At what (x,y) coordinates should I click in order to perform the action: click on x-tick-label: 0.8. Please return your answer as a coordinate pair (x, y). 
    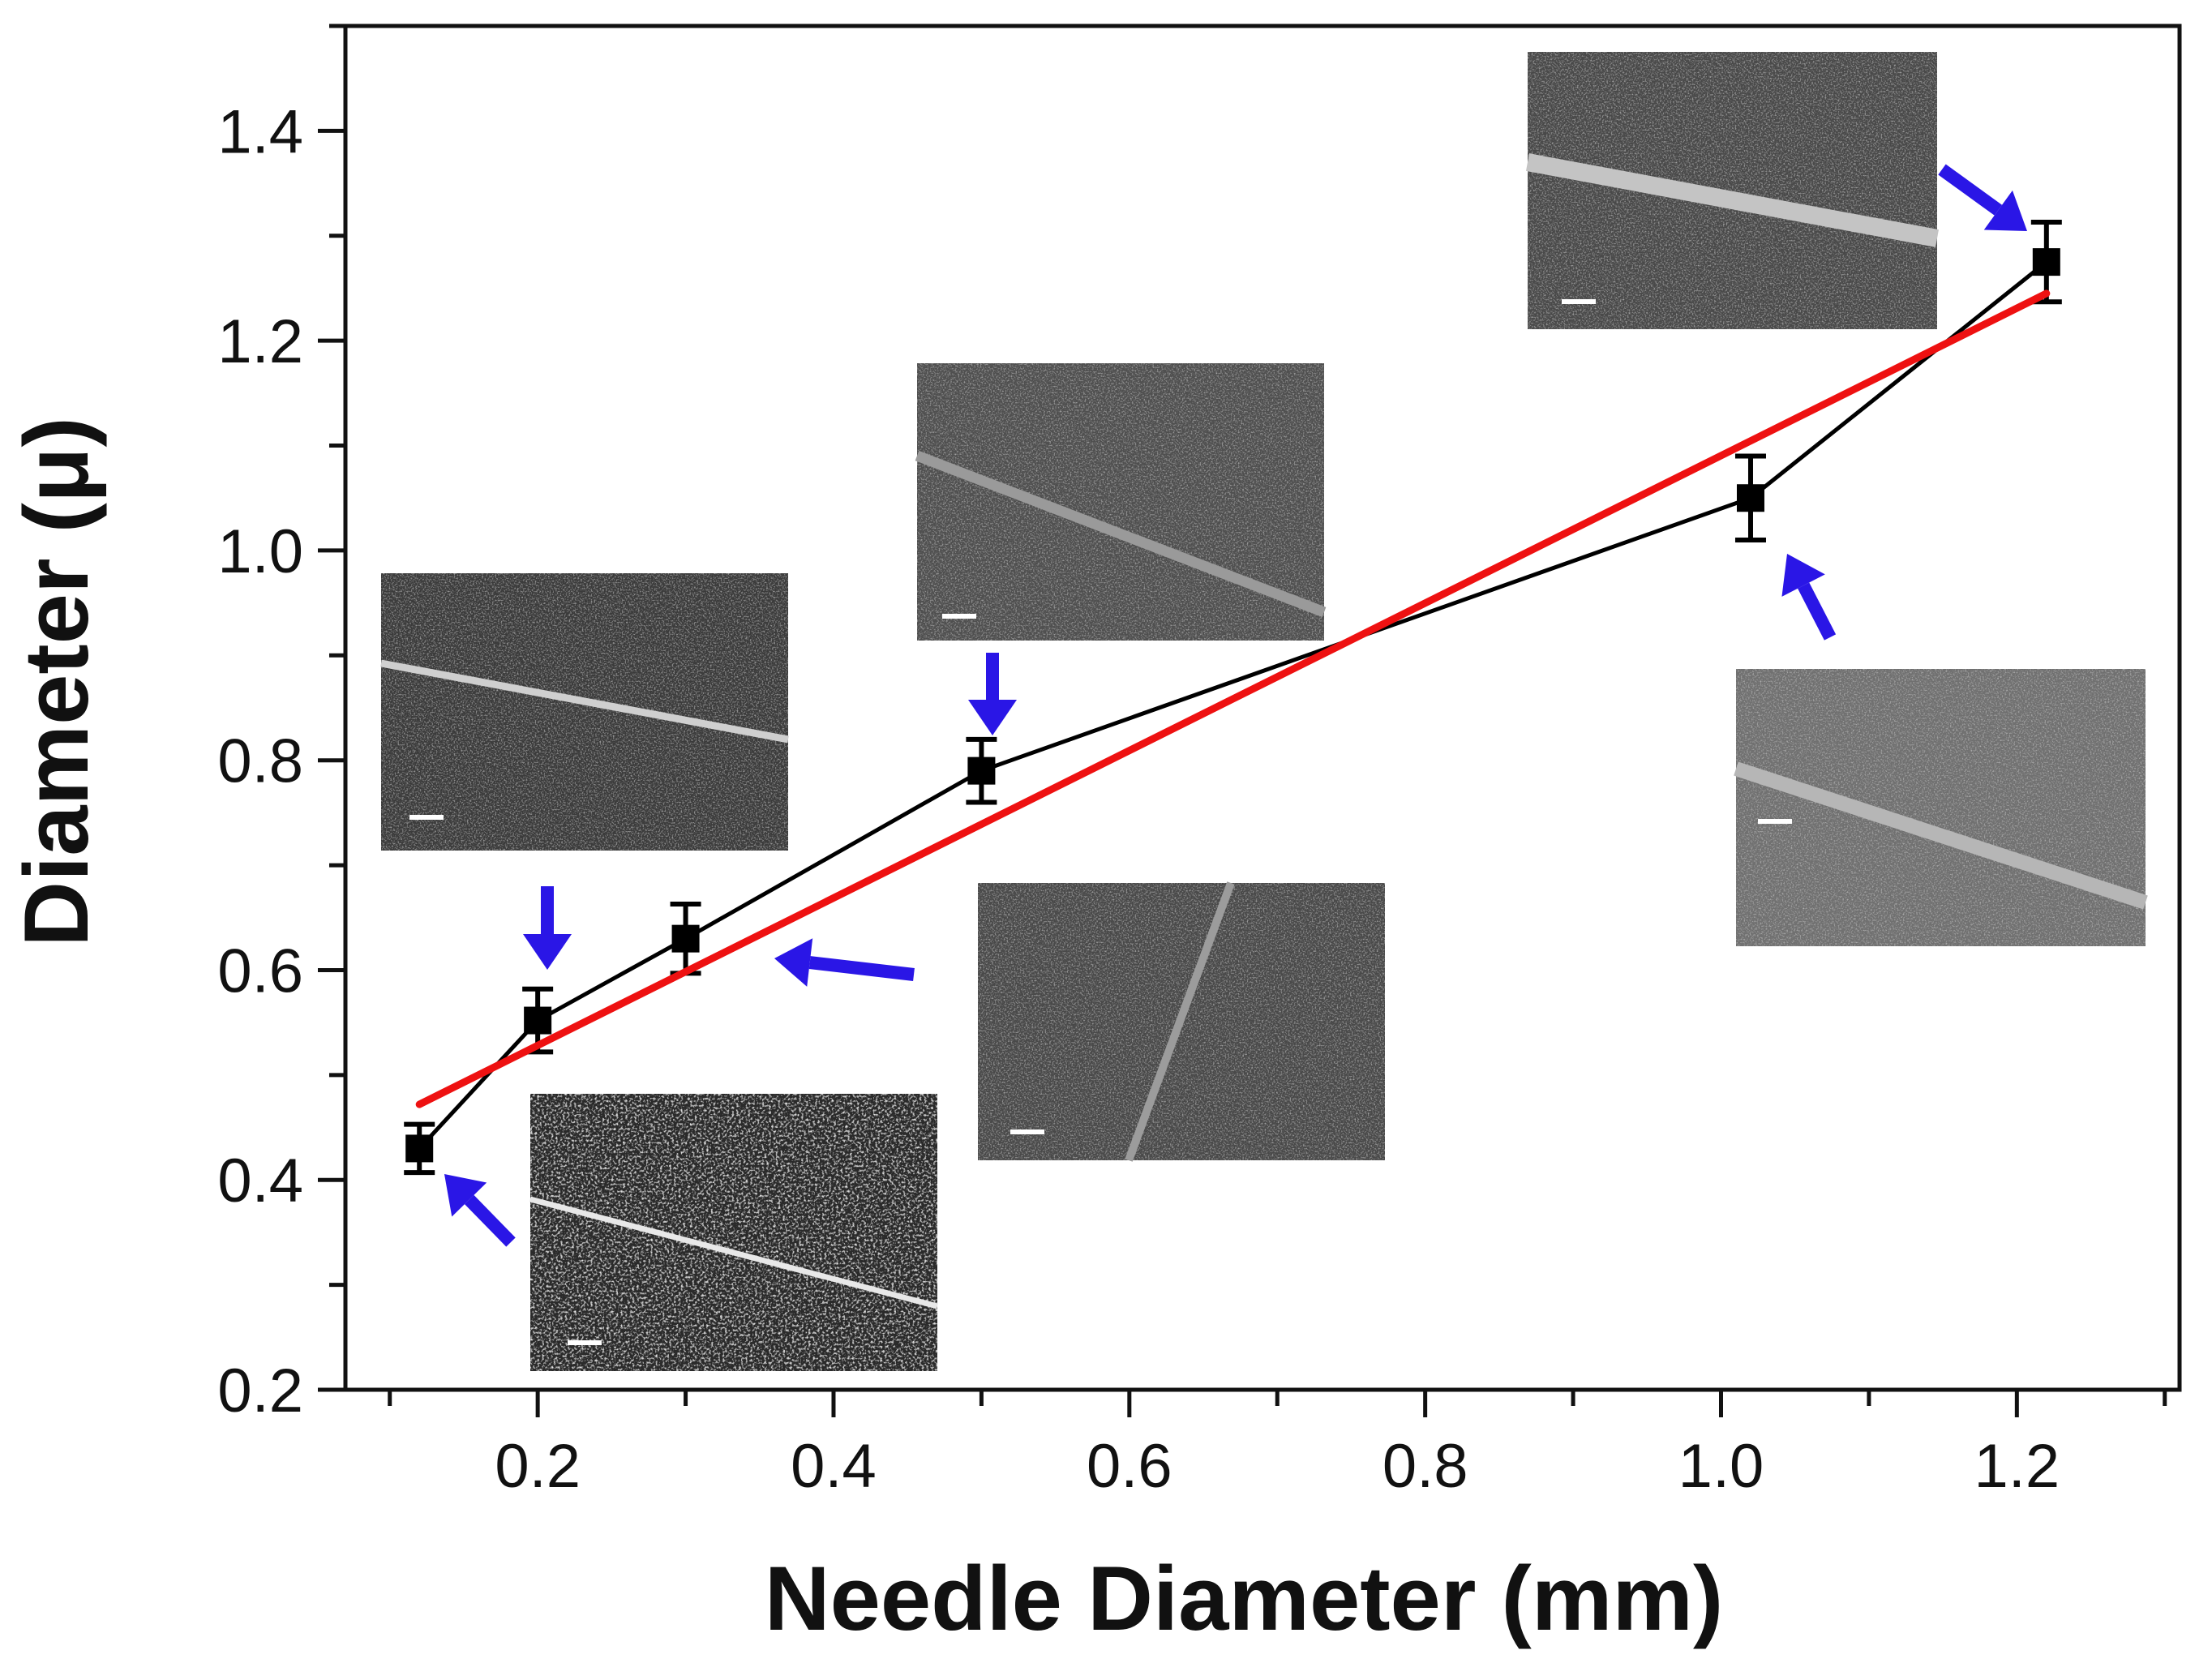
    Looking at the image, I should click on (1425, 1466).